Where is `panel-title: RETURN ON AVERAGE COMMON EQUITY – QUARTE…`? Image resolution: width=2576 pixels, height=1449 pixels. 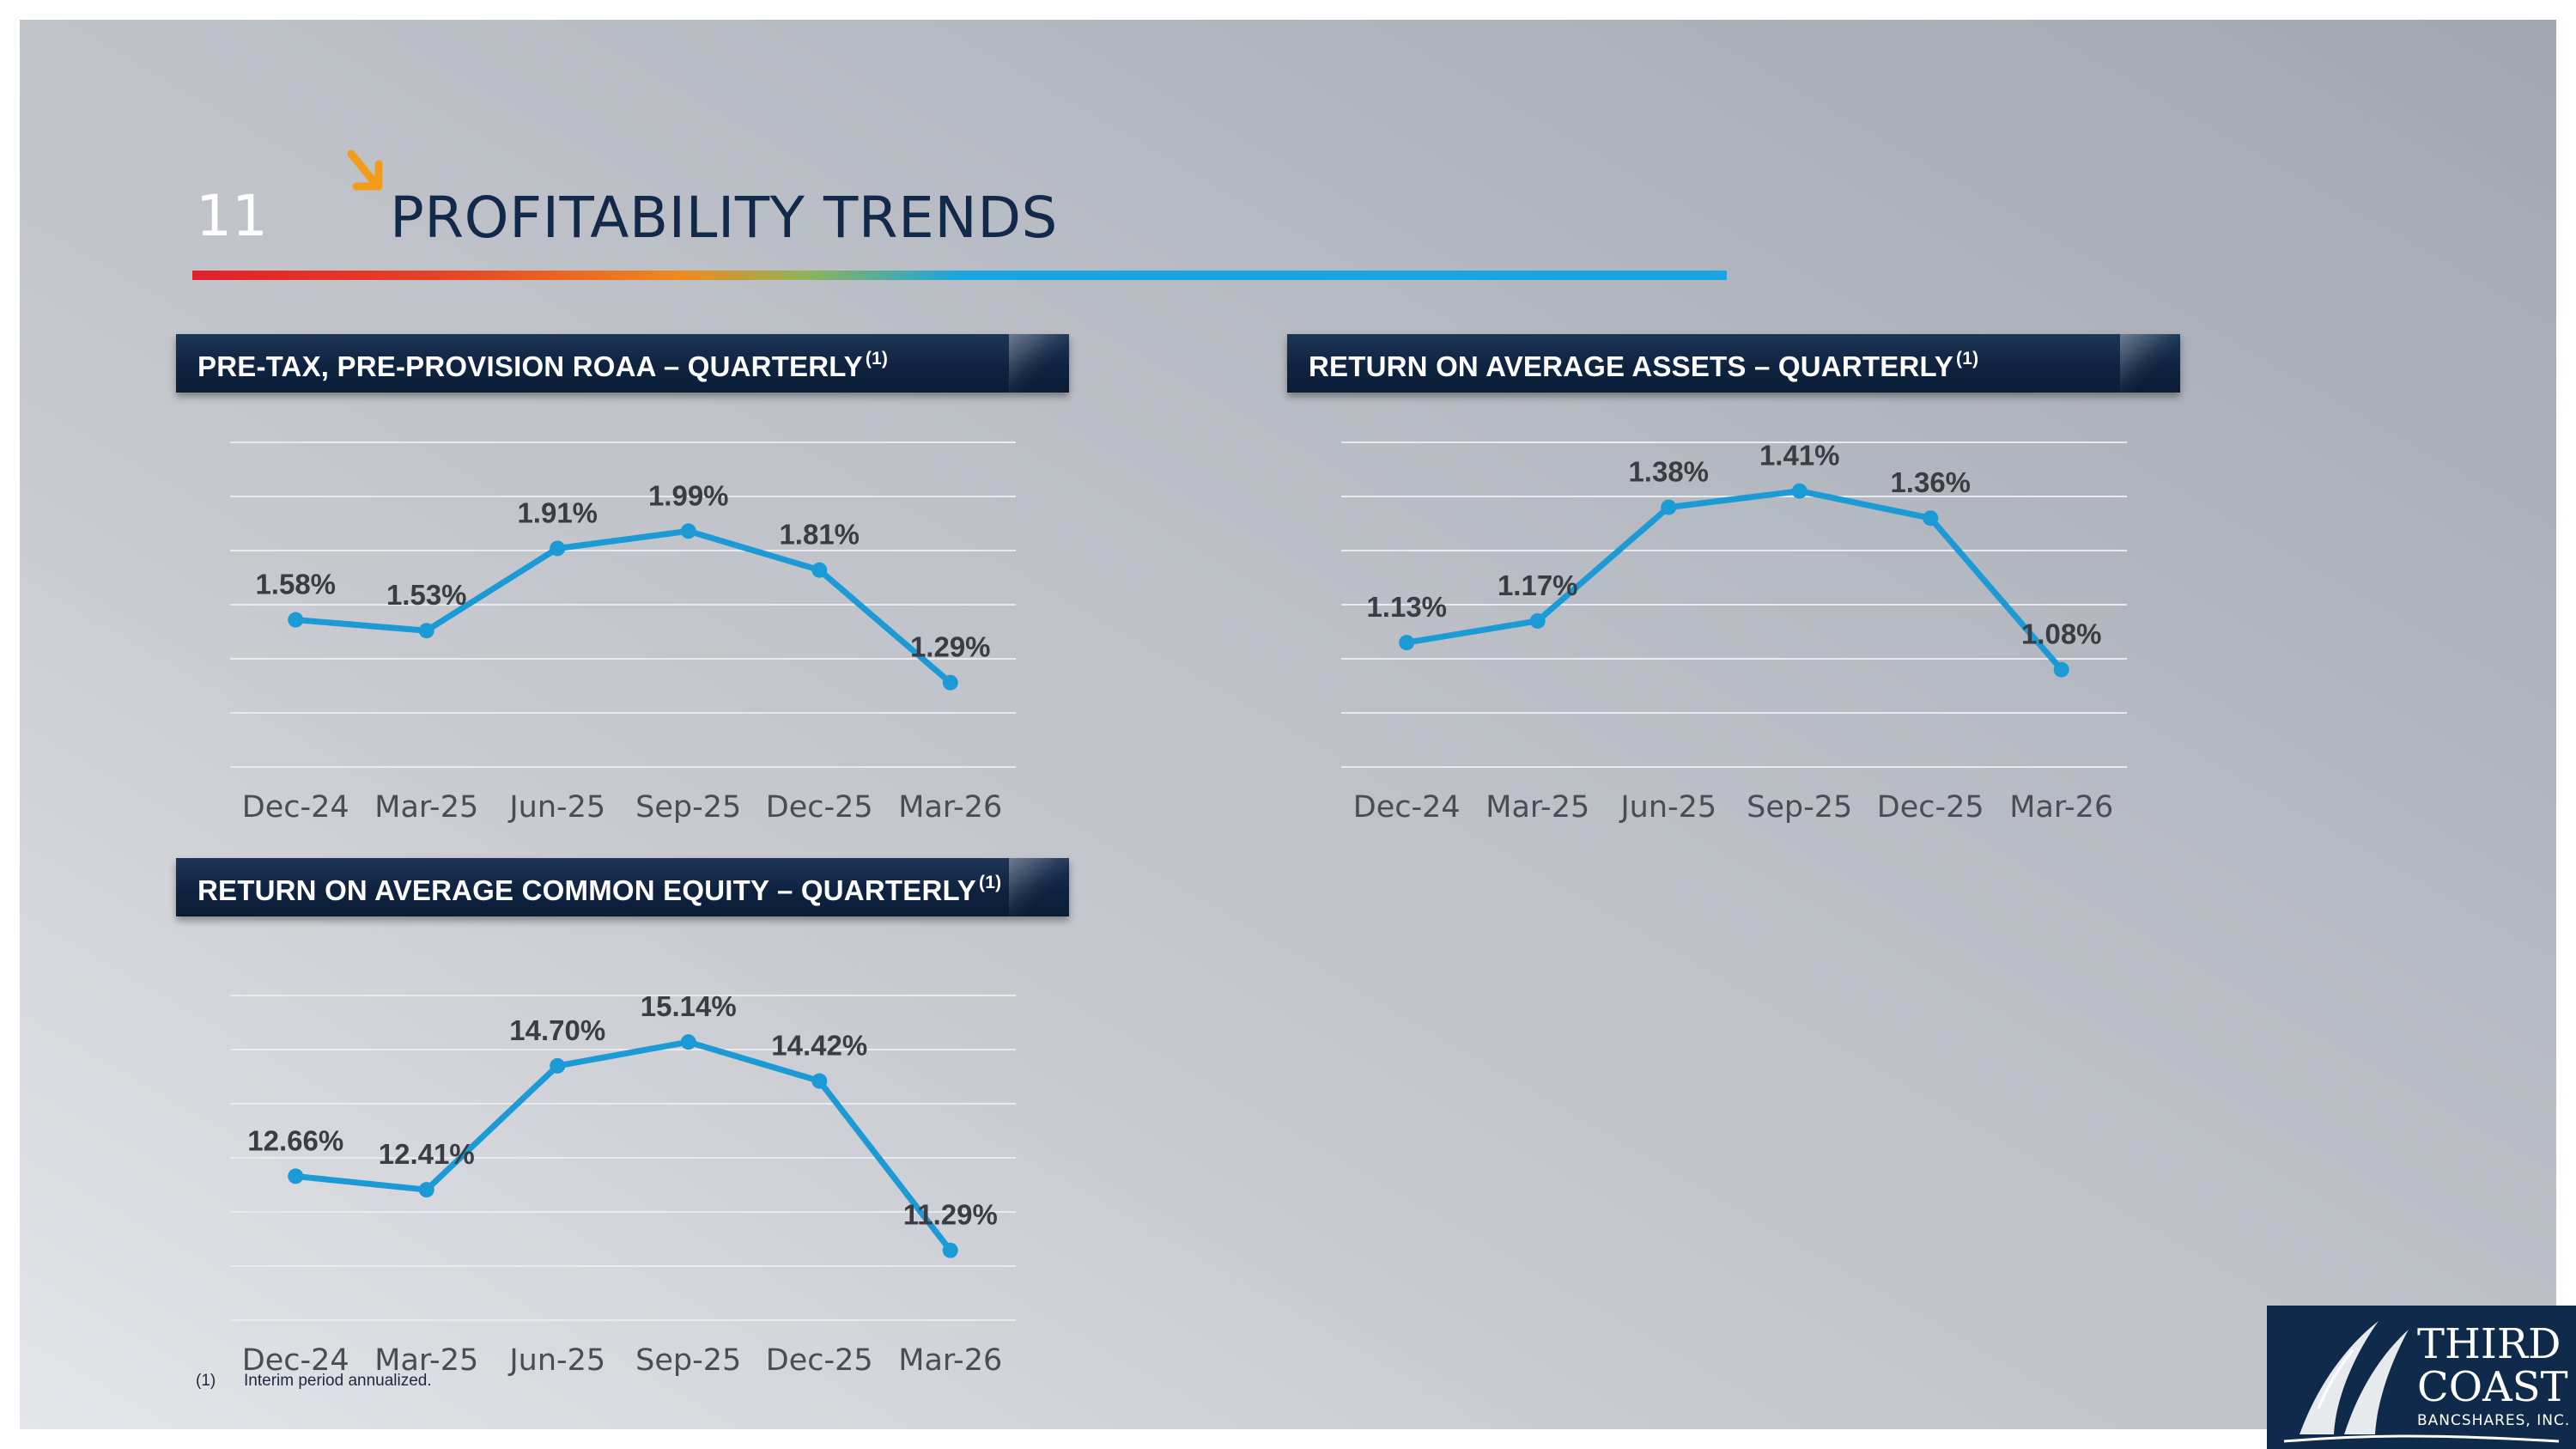
panel-title: RETURN ON AVERAGE COMMON EQUITY – QUARTE… is located at coordinates (599, 890).